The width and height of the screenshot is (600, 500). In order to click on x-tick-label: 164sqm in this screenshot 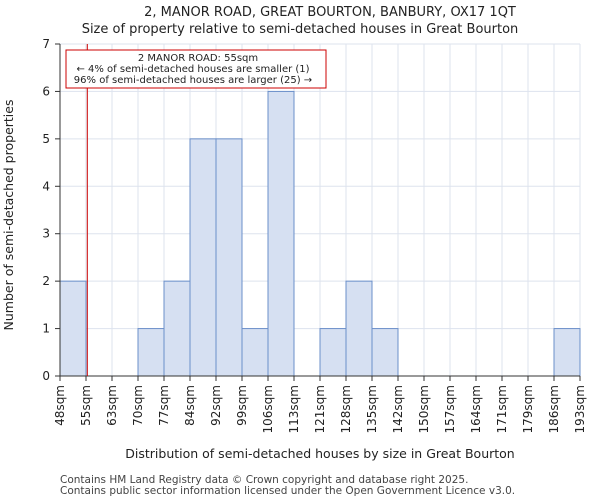, I will do `click(476, 409)`.